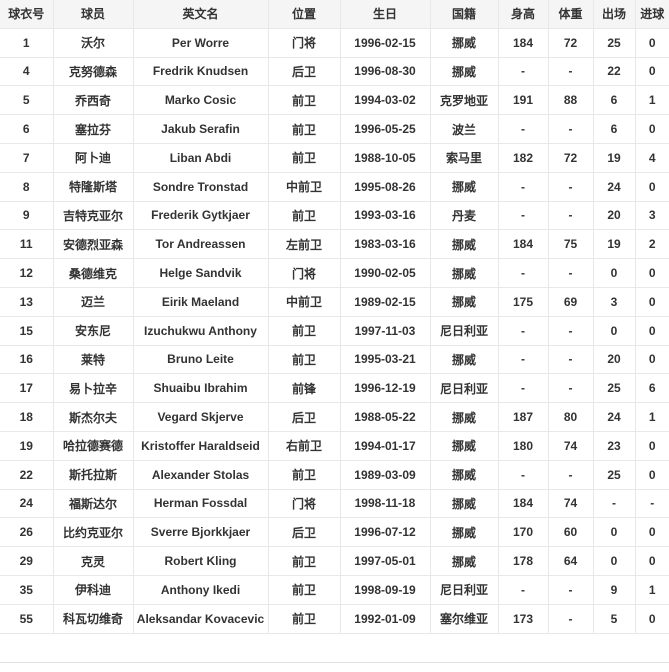 Image resolution: width=669 pixels, height=672 pixels. I want to click on cell-position: 左前卫, so click(304, 244).